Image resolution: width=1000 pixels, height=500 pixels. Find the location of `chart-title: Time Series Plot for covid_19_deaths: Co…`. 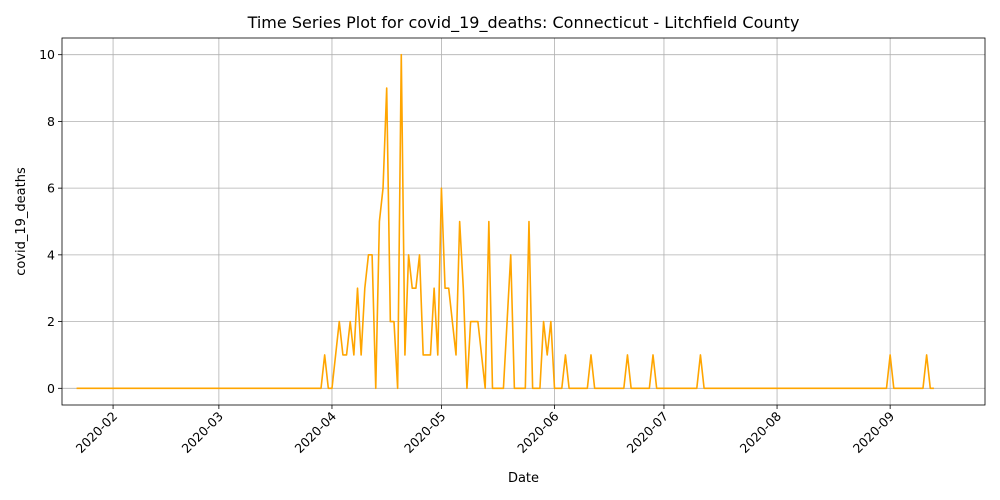

chart-title: Time Series Plot for covid_19_deaths: Co… is located at coordinates (523, 23).